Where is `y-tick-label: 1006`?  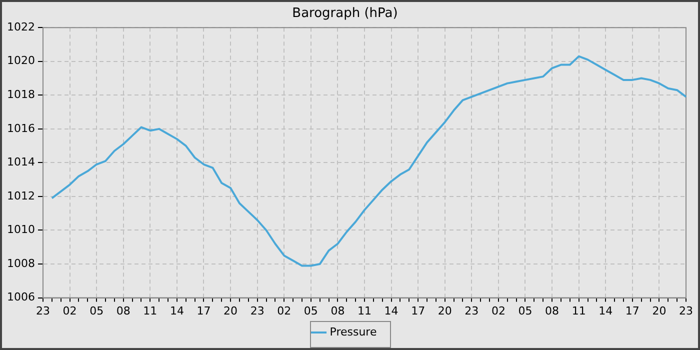
y-tick-label: 1006 is located at coordinates (20, 297).